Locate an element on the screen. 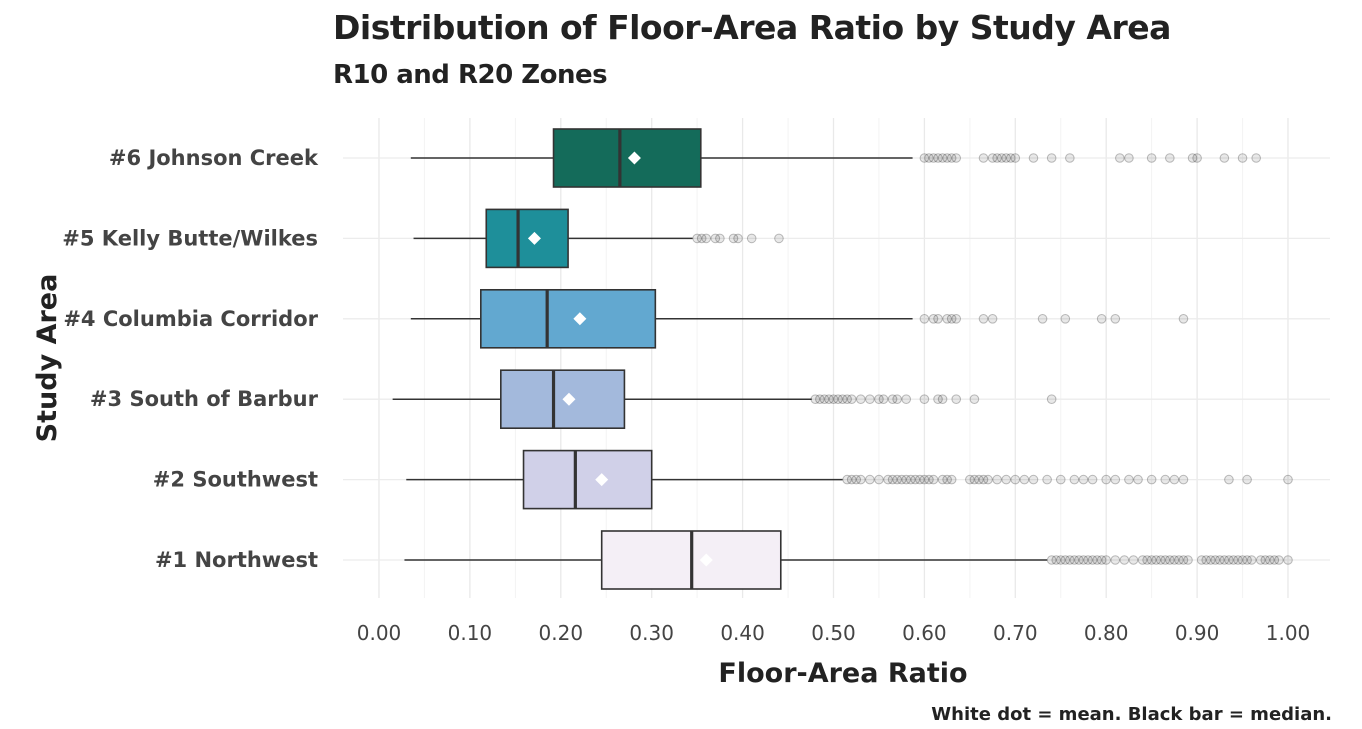  x-tick-label: 1.00 is located at coordinates (1288, 633).